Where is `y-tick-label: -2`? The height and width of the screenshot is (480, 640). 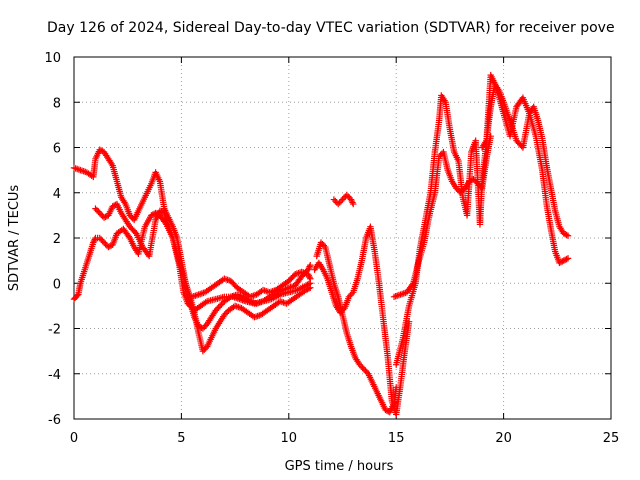 y-tick-label: -2 is located at coordinates (54, 330).